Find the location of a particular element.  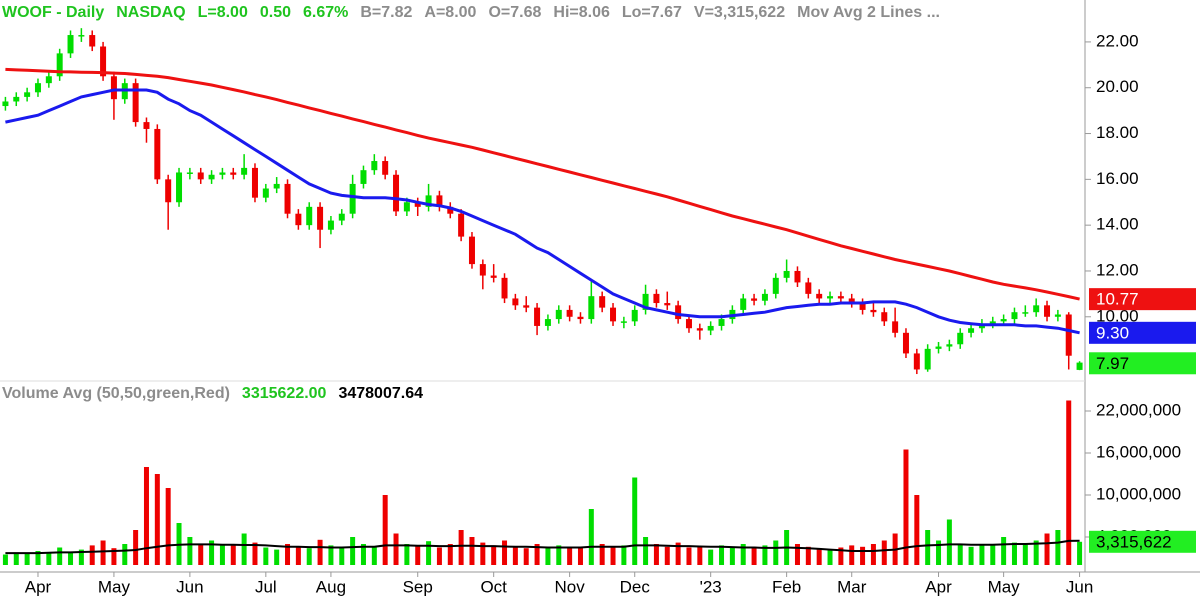

x-tick-label: Apr is located at coordinates (938, 586).